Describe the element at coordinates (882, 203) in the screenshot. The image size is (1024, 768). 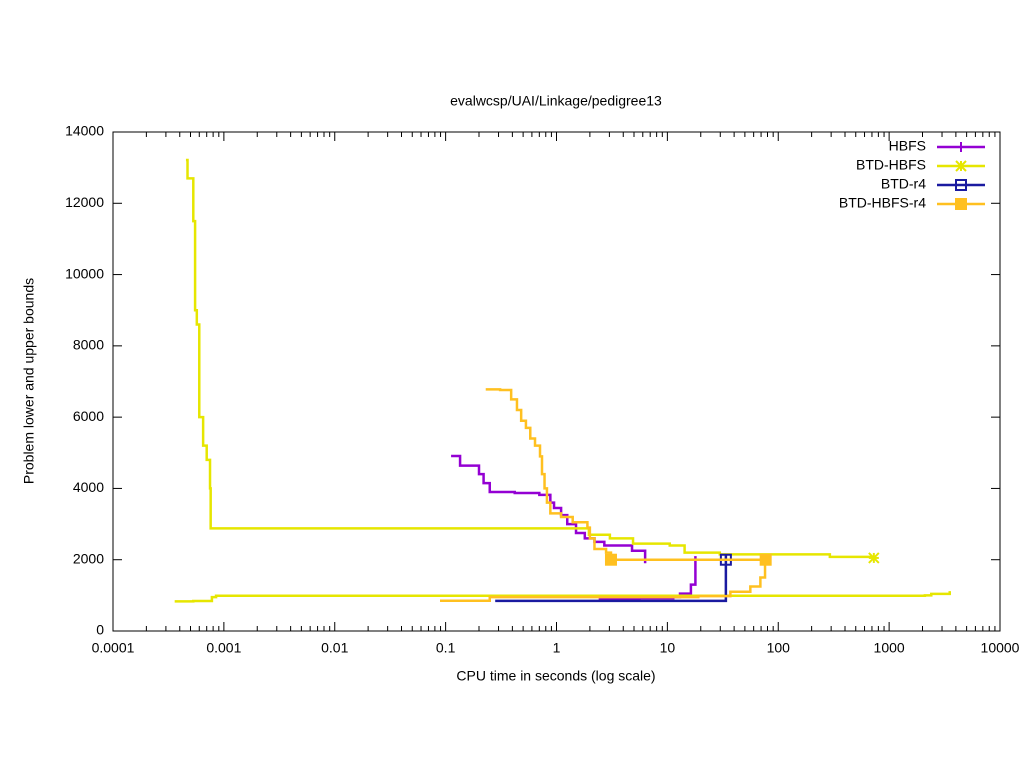
I see `legend-label: BTD-HBFS-r4` at that location.